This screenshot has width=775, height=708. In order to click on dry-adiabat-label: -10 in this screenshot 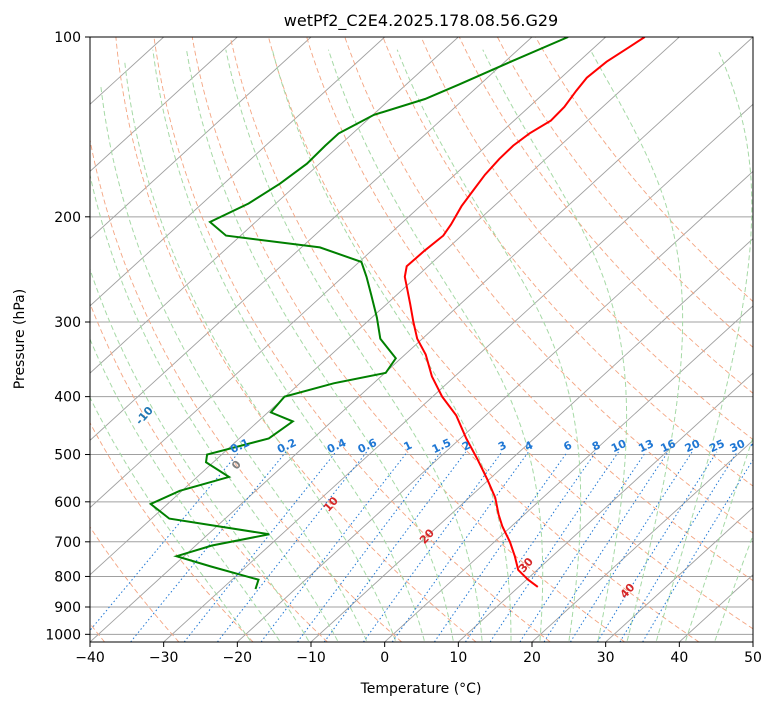, I will do `click(144, 416)`.